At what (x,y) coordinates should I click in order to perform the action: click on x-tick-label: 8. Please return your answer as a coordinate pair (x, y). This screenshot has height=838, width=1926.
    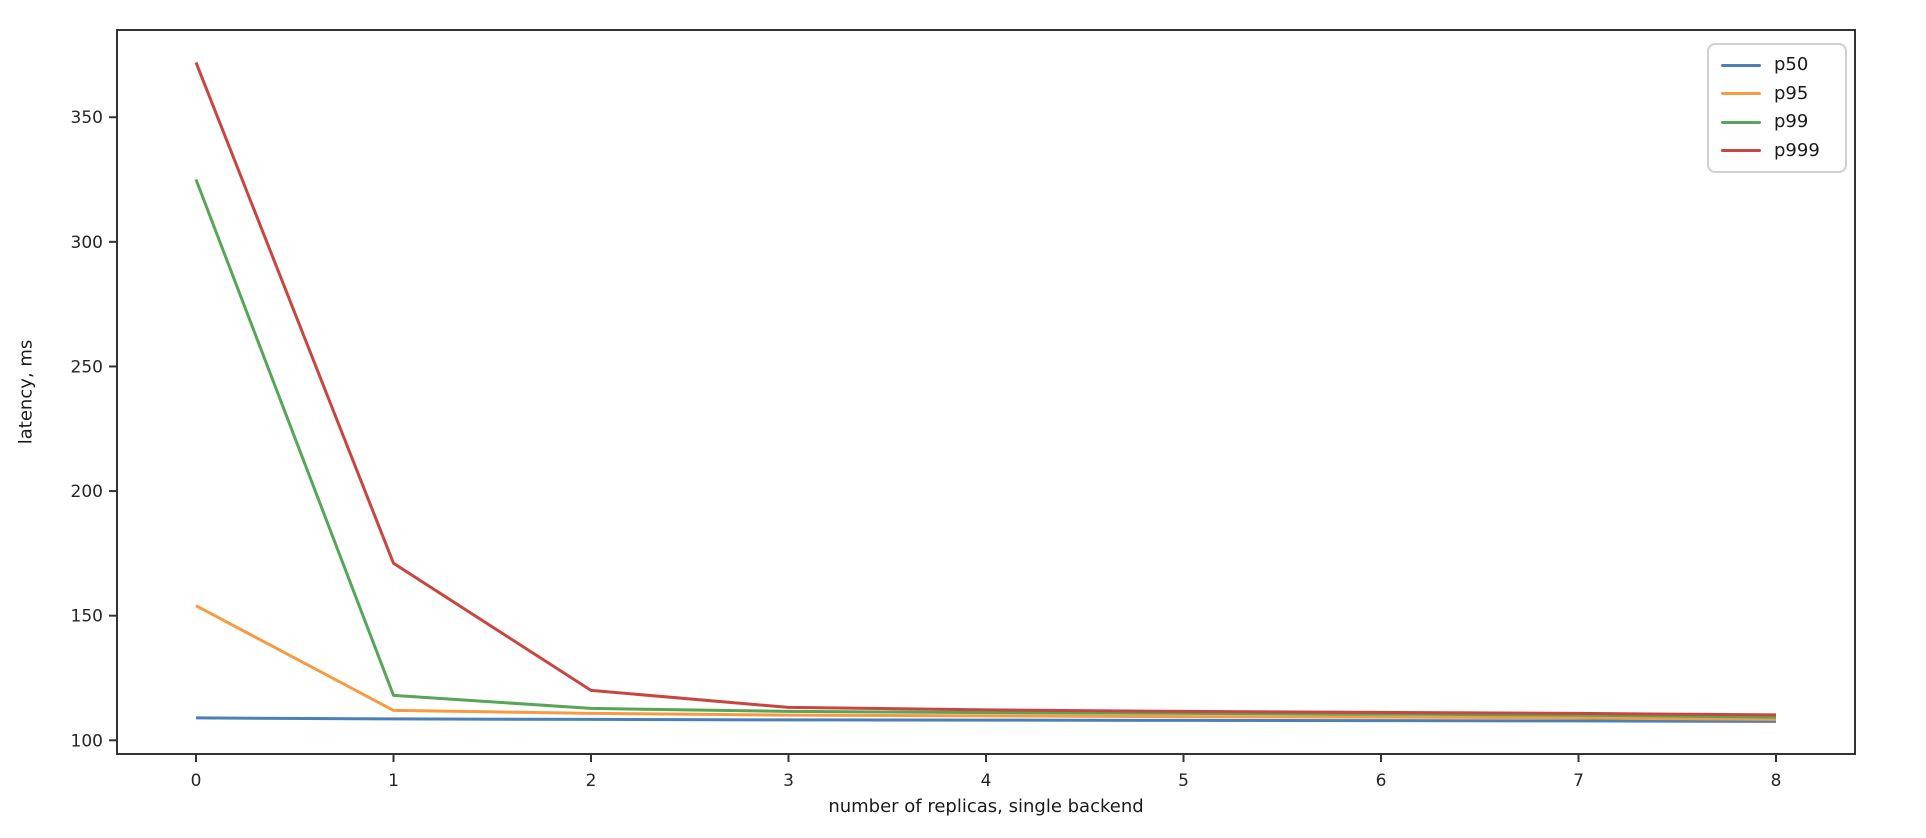
    Looking at the image, I should click on (1776, 781).